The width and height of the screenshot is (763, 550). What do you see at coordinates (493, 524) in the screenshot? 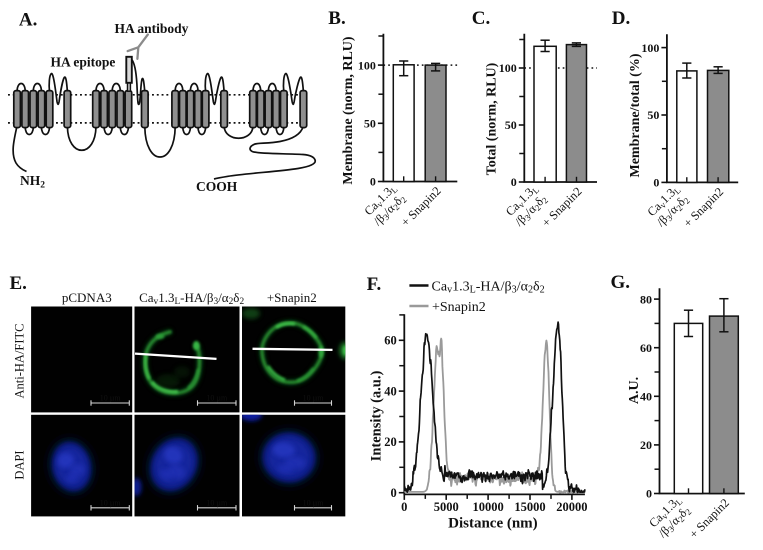
I see `svg-text: Distance (nm)` at bounding box center [493, 524].